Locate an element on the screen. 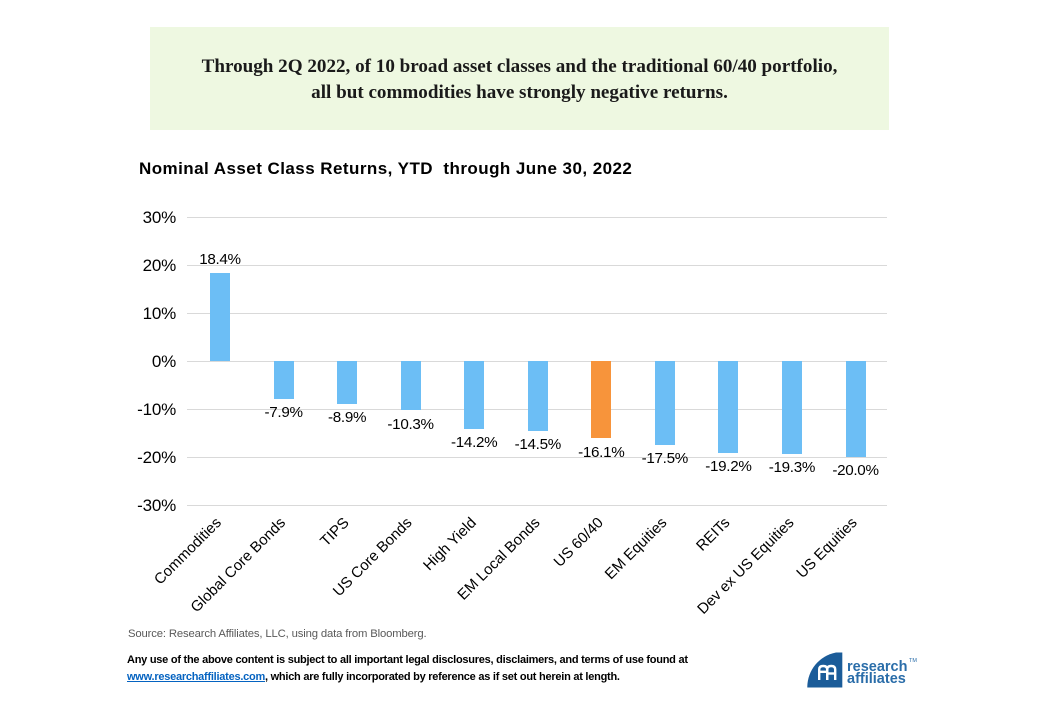 The width and height of the screenshot is (1040, 710). svg-text: affiliates is located at coordinates (876, 679).